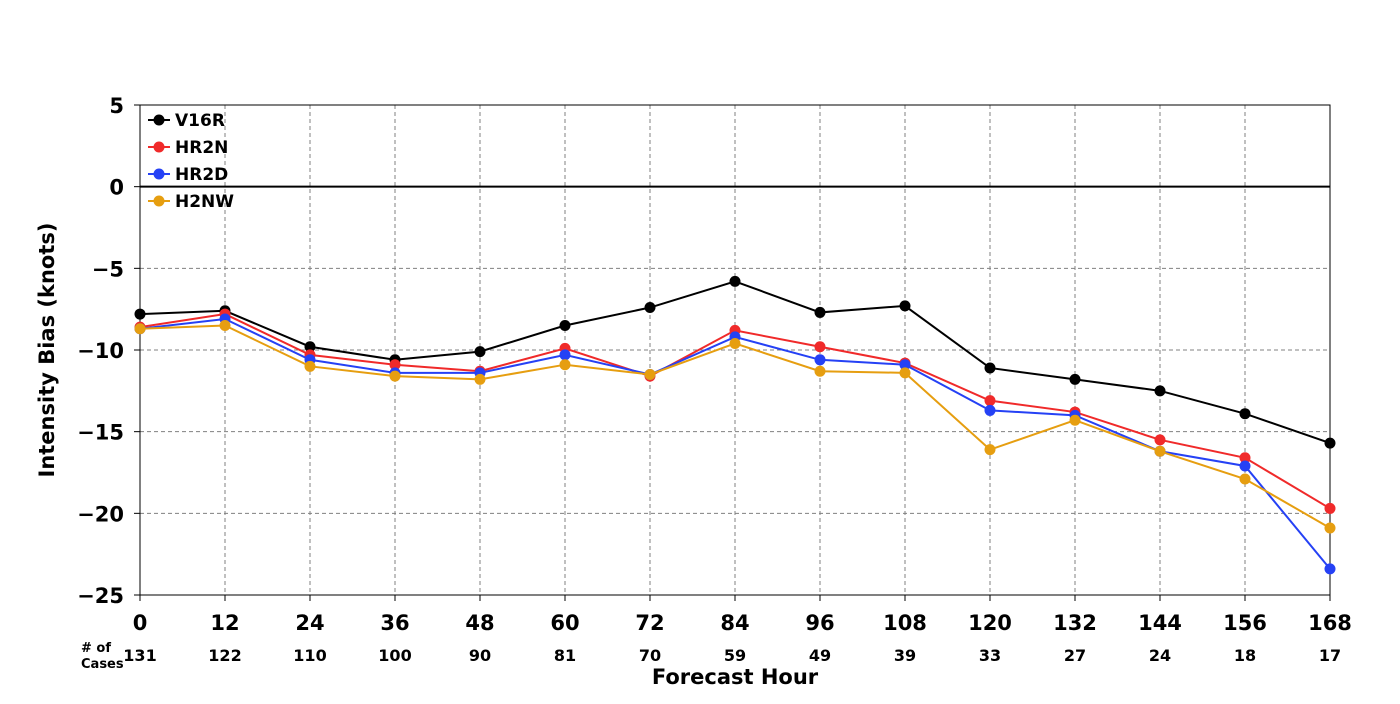  Describe the element at coordinates (200, 121) in the screenshot. I see `legend-label: V16R` at that location.